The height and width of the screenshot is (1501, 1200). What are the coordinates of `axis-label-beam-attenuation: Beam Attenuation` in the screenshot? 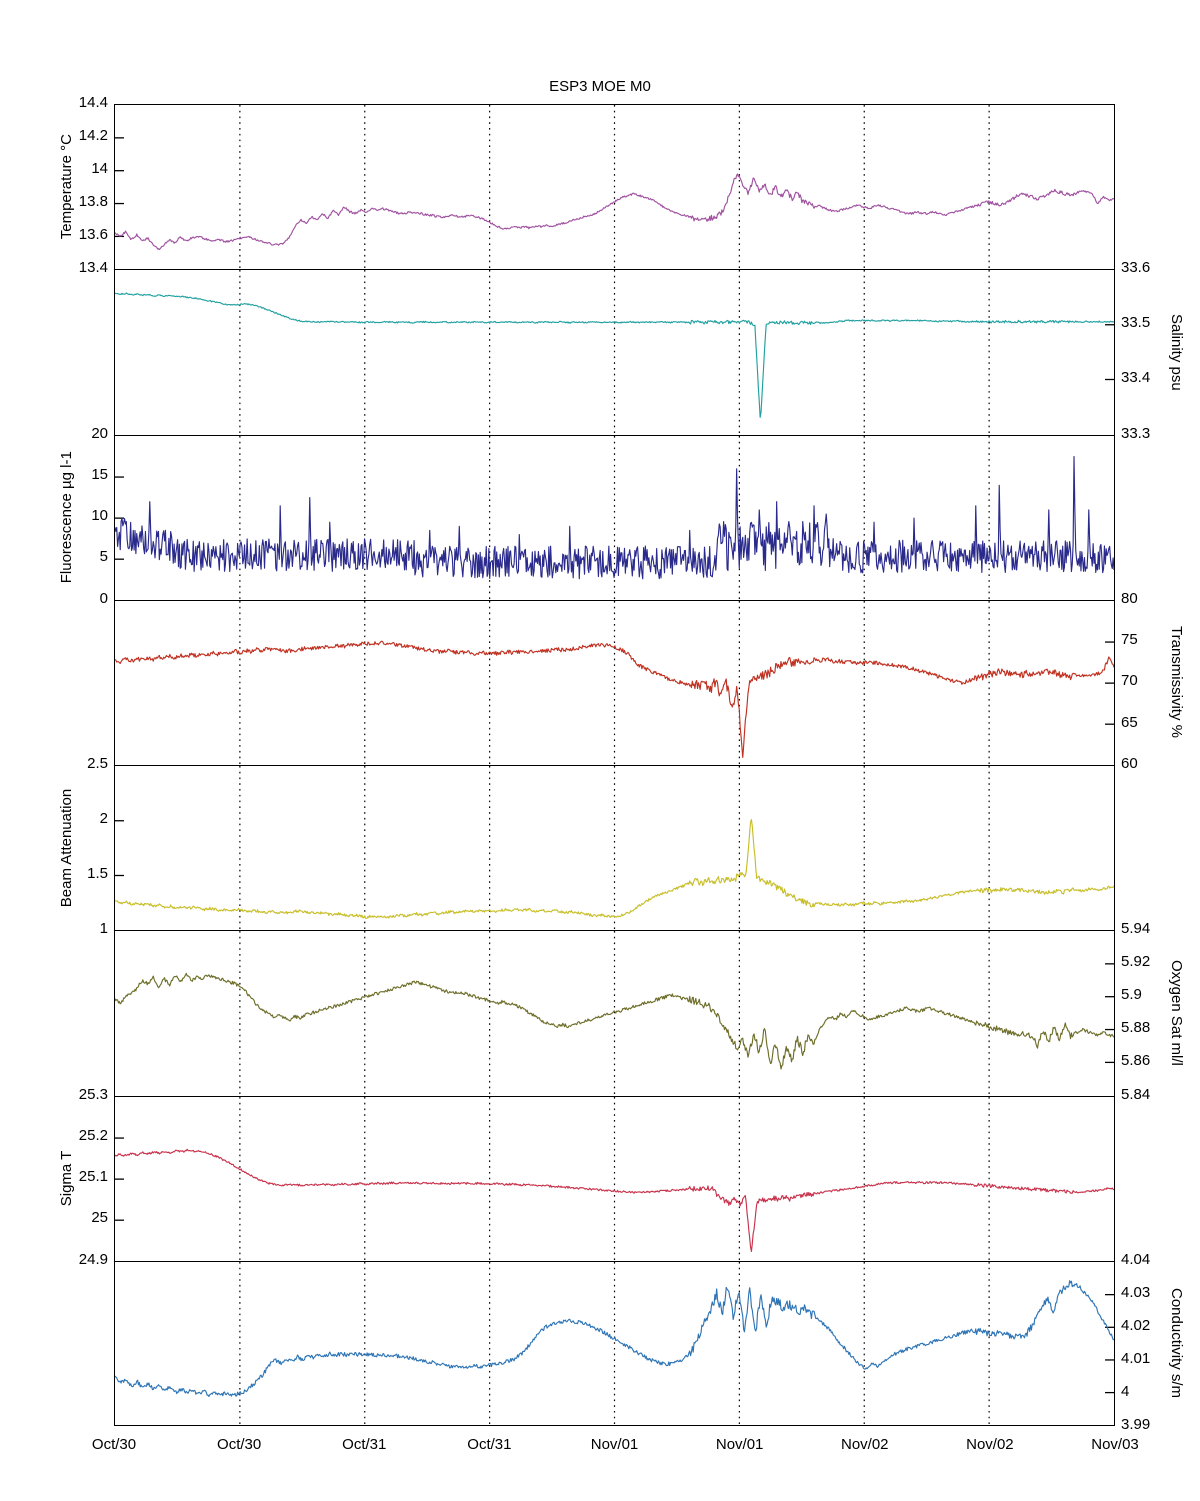 It's located at (66, 847).